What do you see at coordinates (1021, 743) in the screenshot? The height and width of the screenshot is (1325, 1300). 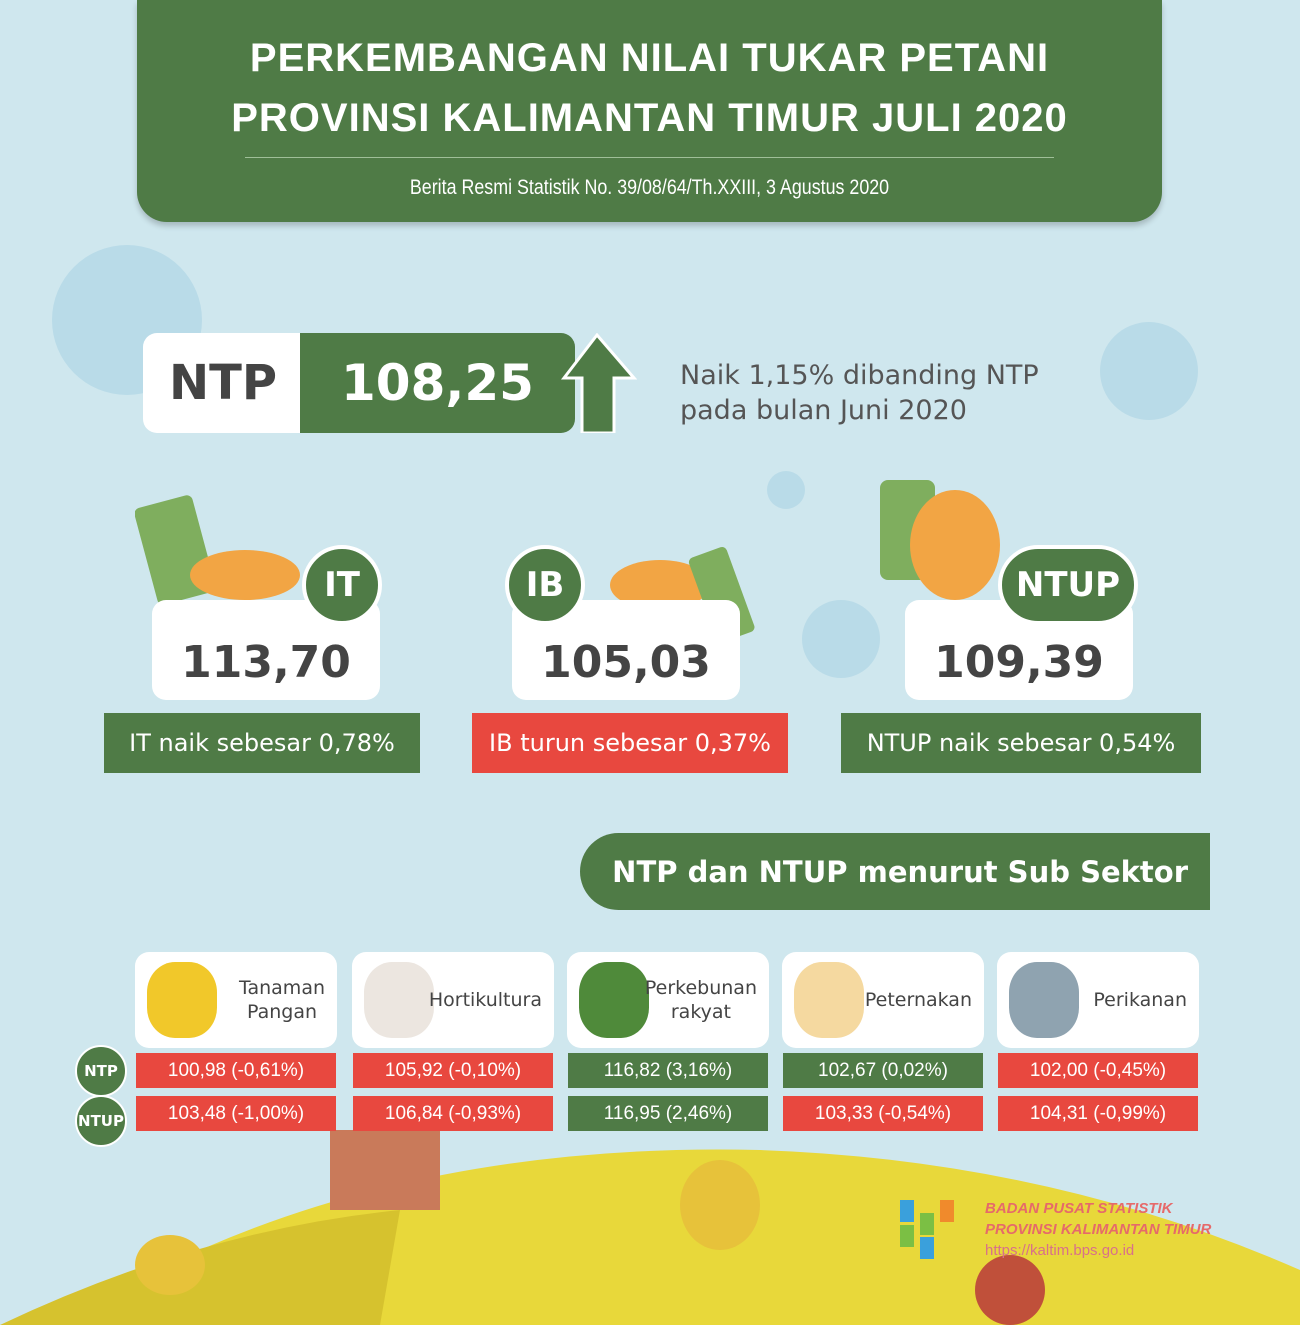 I see `ntup-note: NTUP naik sebesar 0,54%` at bounding box center [1021, 743].